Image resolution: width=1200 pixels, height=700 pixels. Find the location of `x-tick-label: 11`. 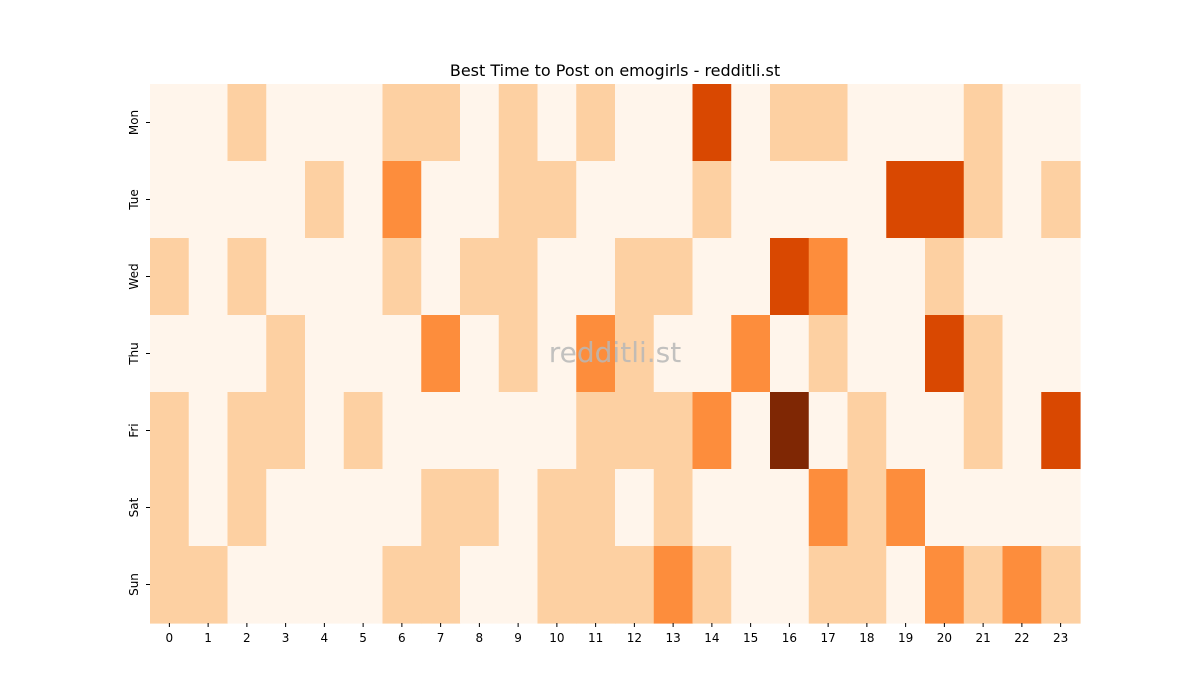

x-tick-label: 11 is located at coordinates (595, 638).